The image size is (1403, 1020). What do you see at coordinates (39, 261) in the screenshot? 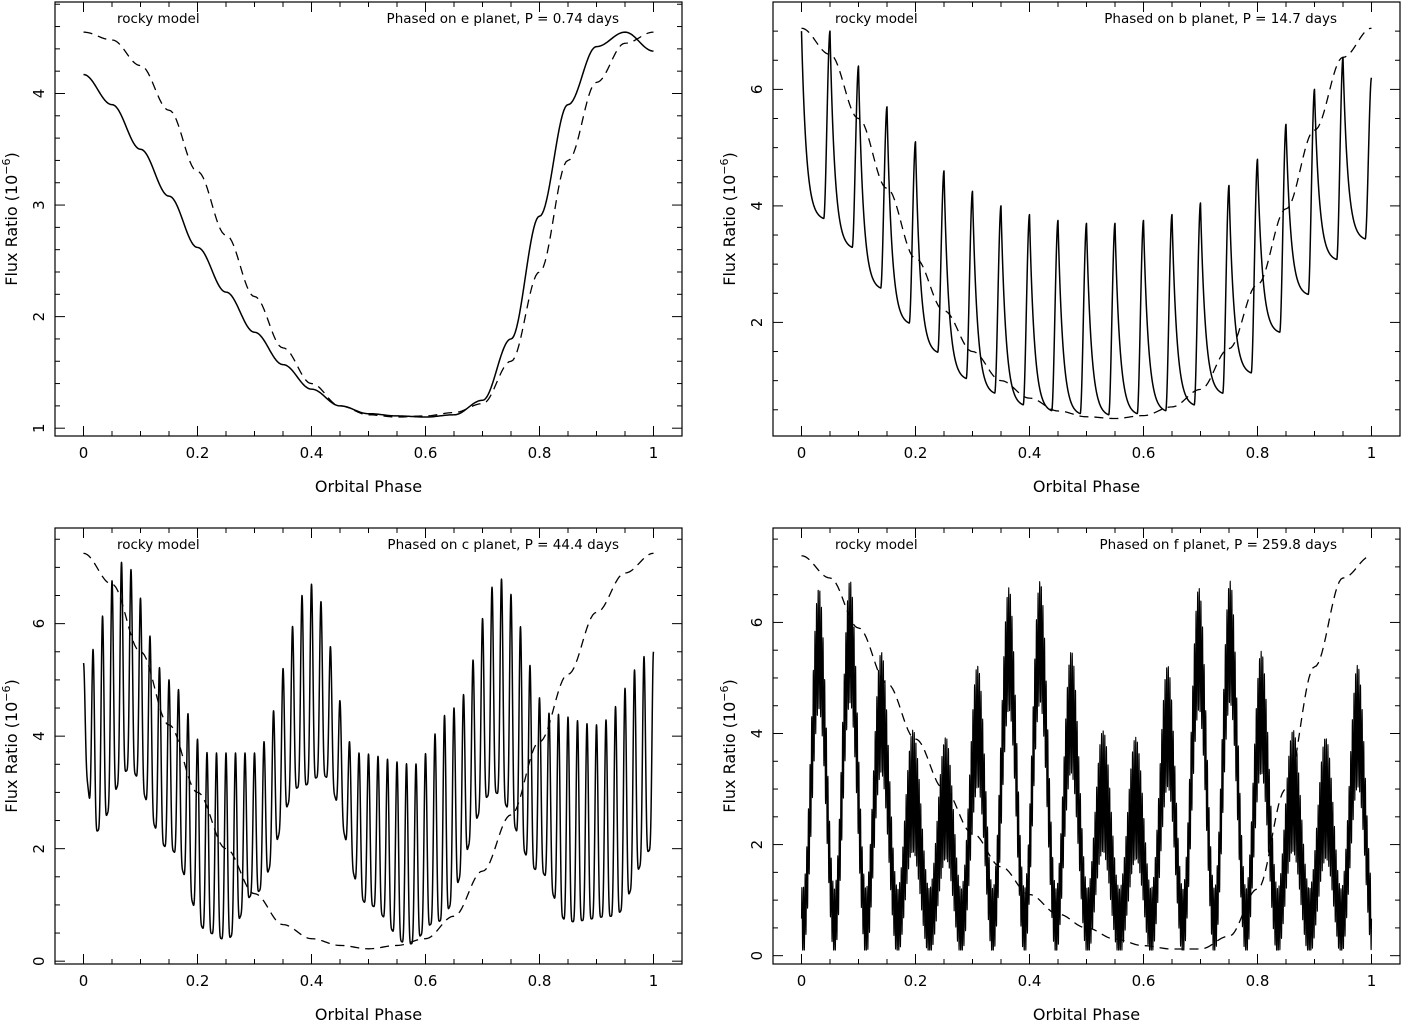
I see `y-tick-labels: 1 2 3 4` at bounding box center [39, 261].